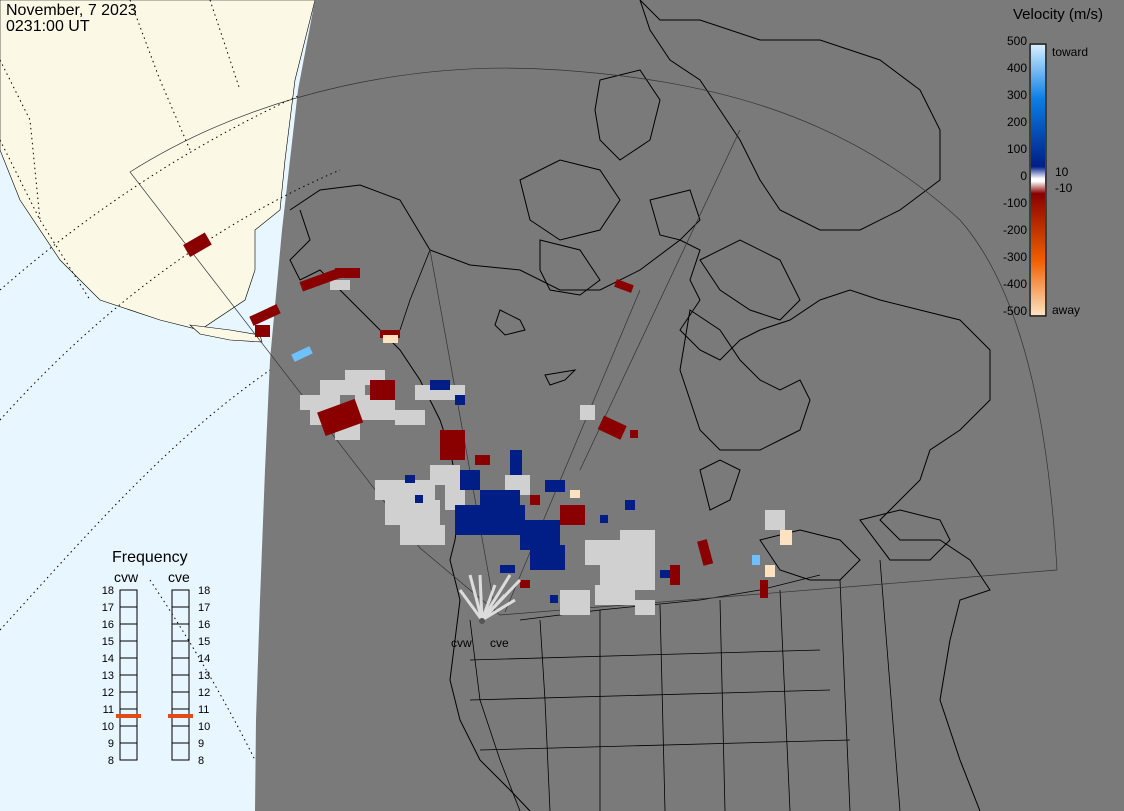  Describe the element at coordinates (201, 761) in the screenshot. I see `frequency-tick-right: 8` at that location.